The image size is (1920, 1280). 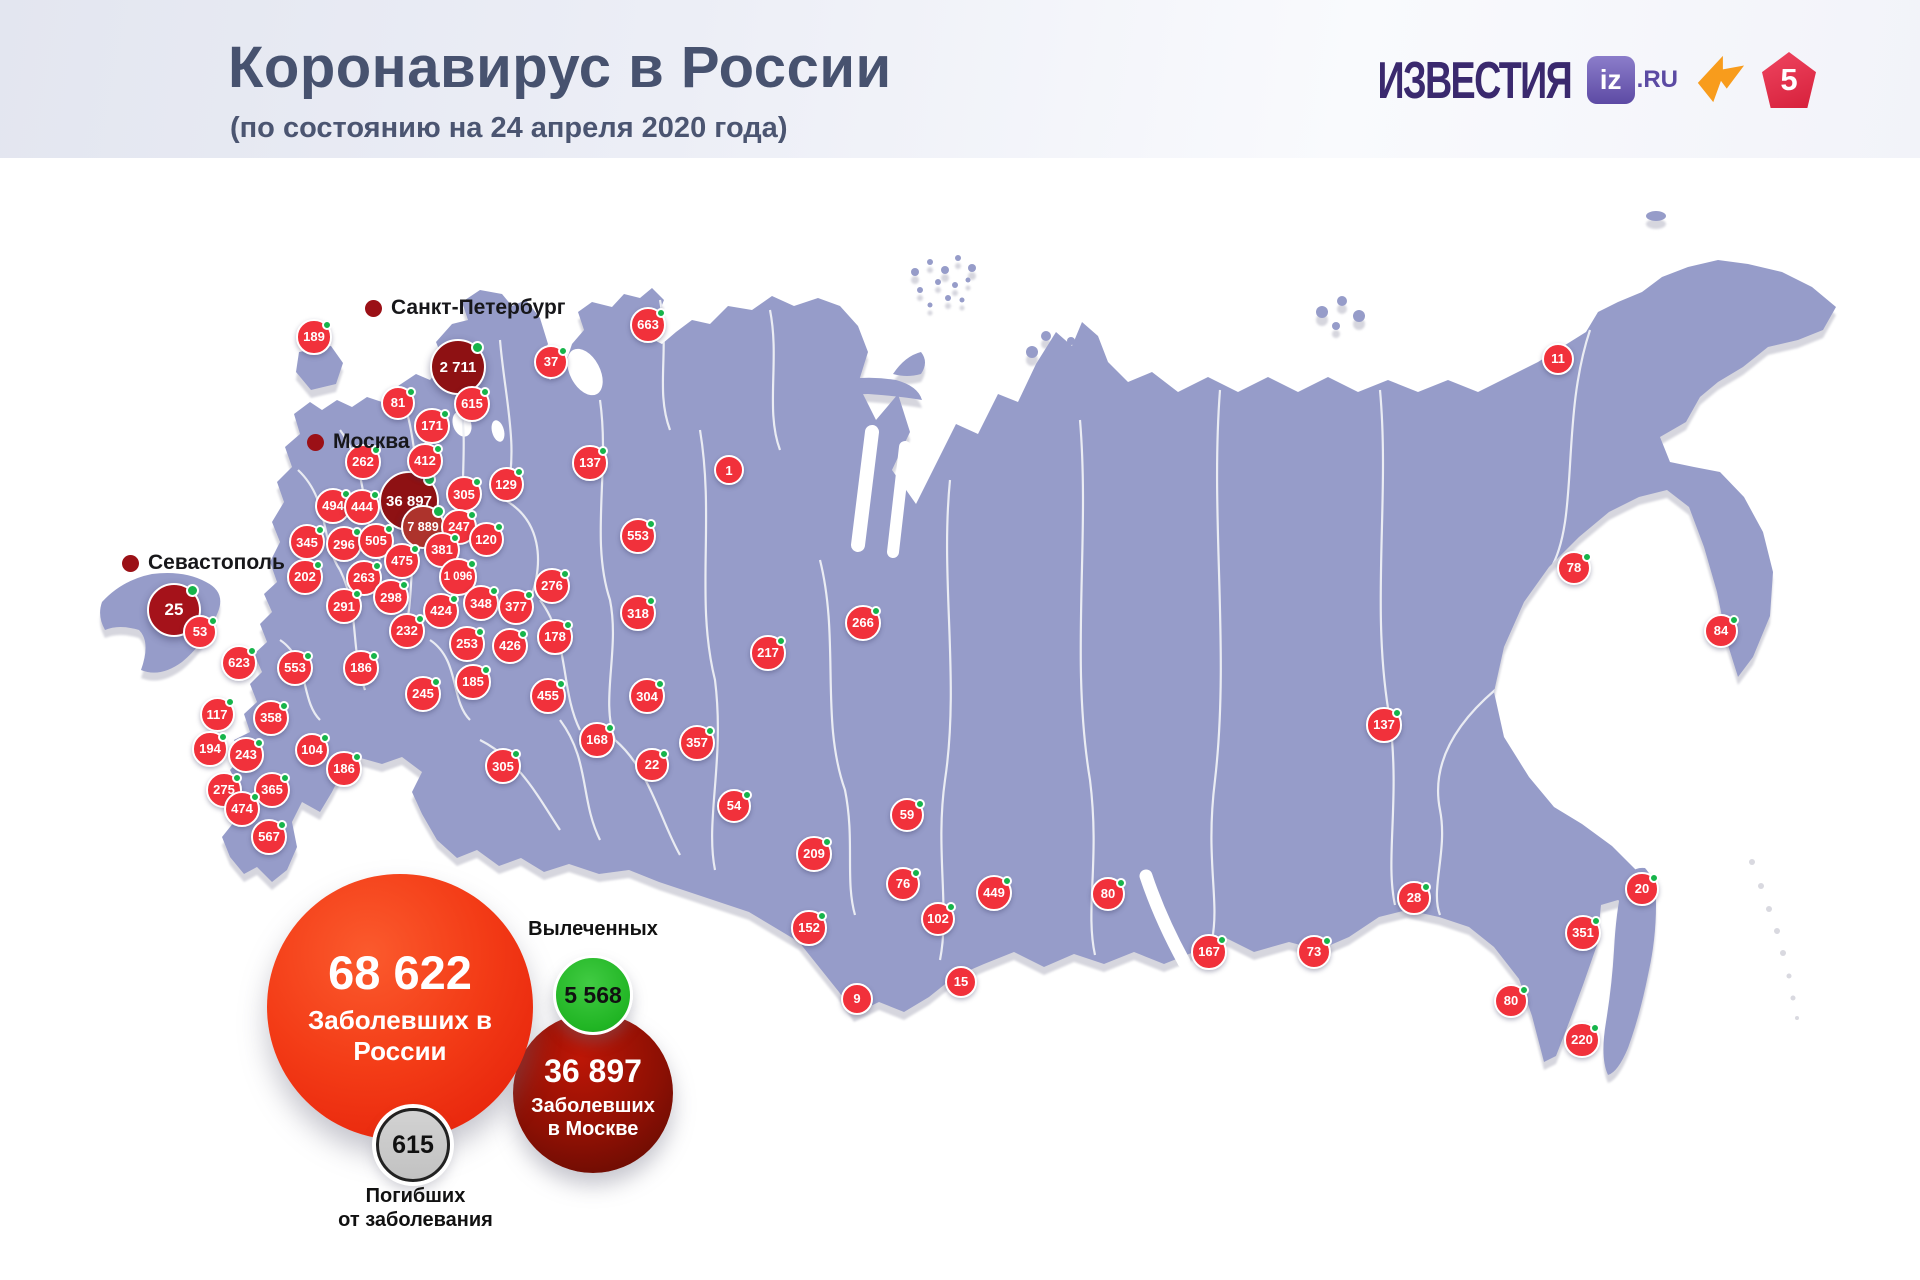 What do you see at coordinates (994, 893) in the screenshot?
I see `case-count: 449` at bounding box center [994, 893].